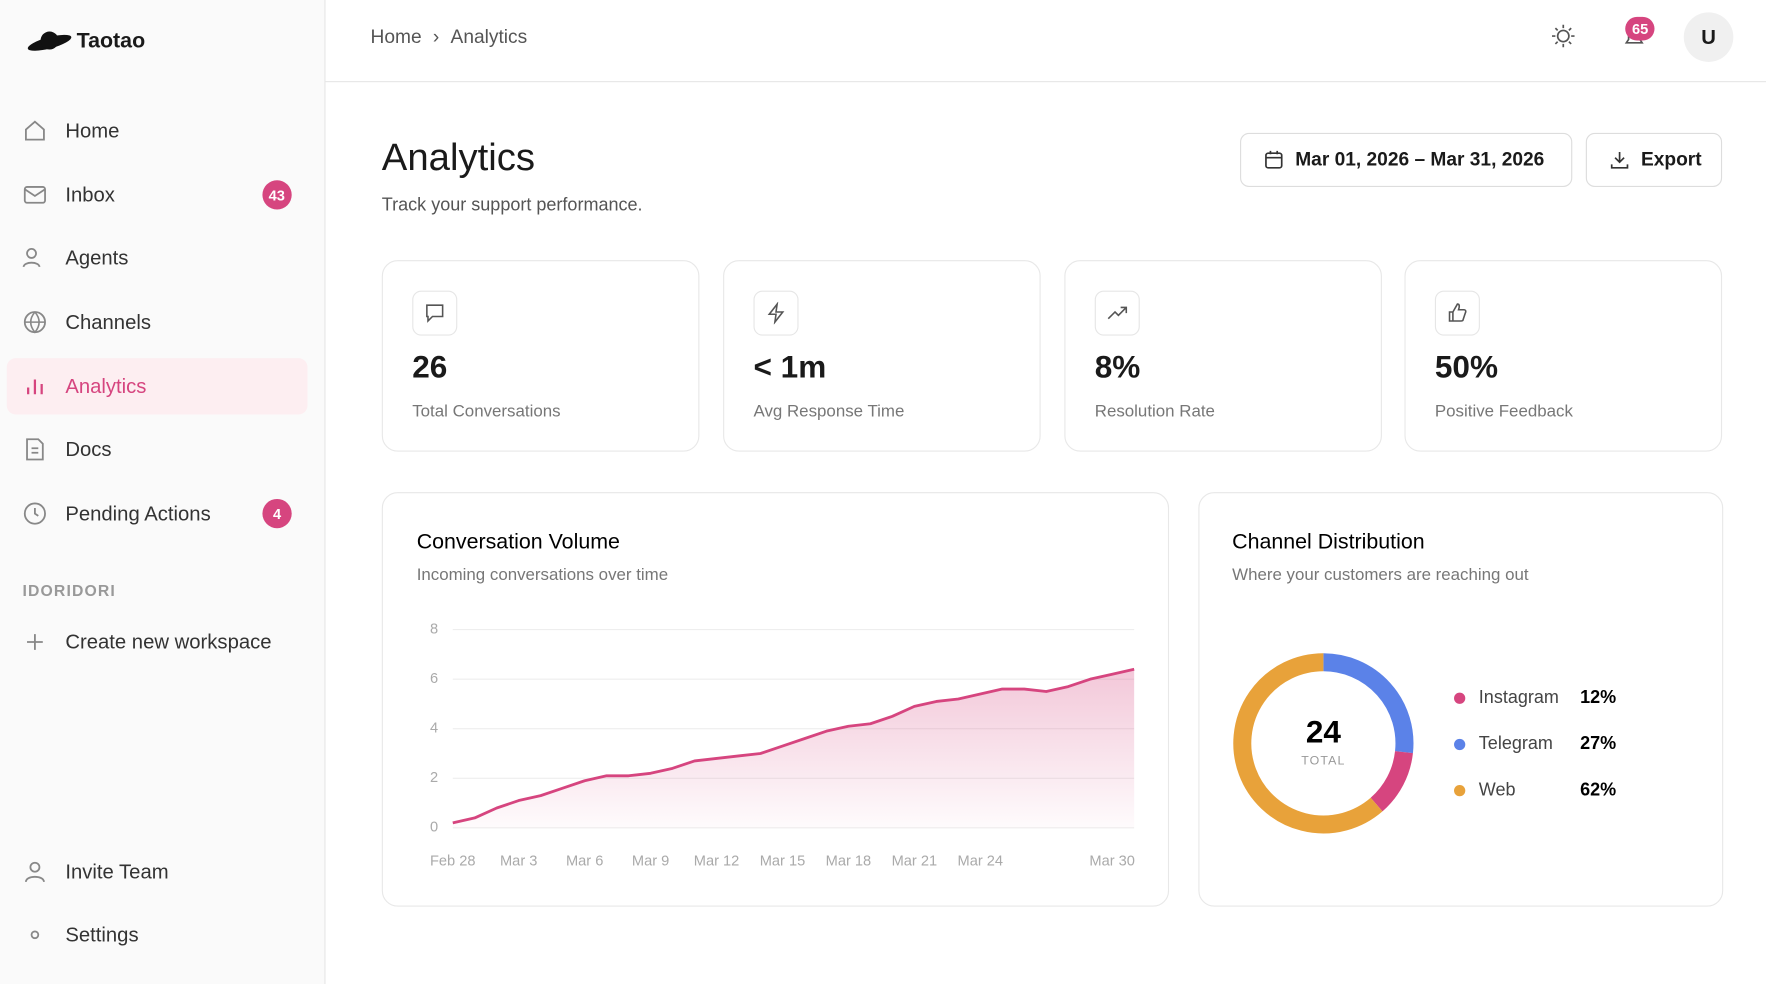 The height and width of the screenshot is (984, 1766). I want to click on value-label: 27%, so click(1598, 743).